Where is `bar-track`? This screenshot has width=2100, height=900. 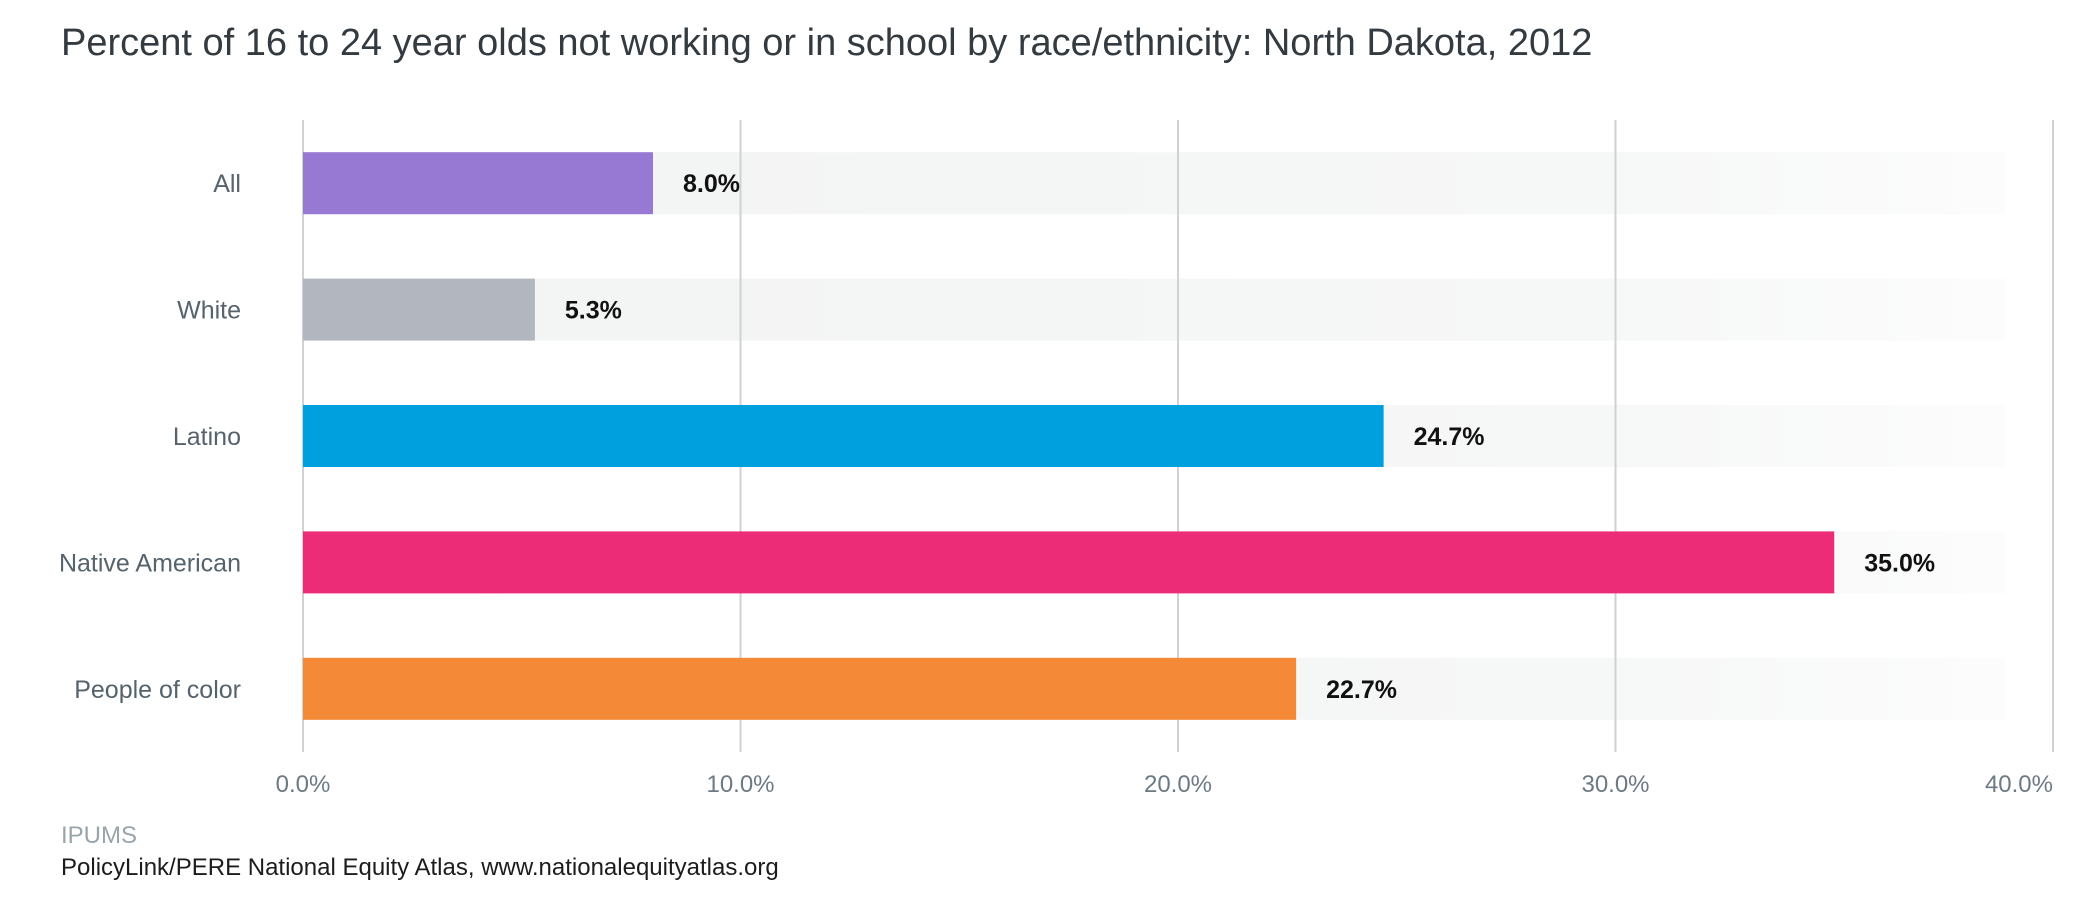 bar-track is located at coordinates (1154, 309).